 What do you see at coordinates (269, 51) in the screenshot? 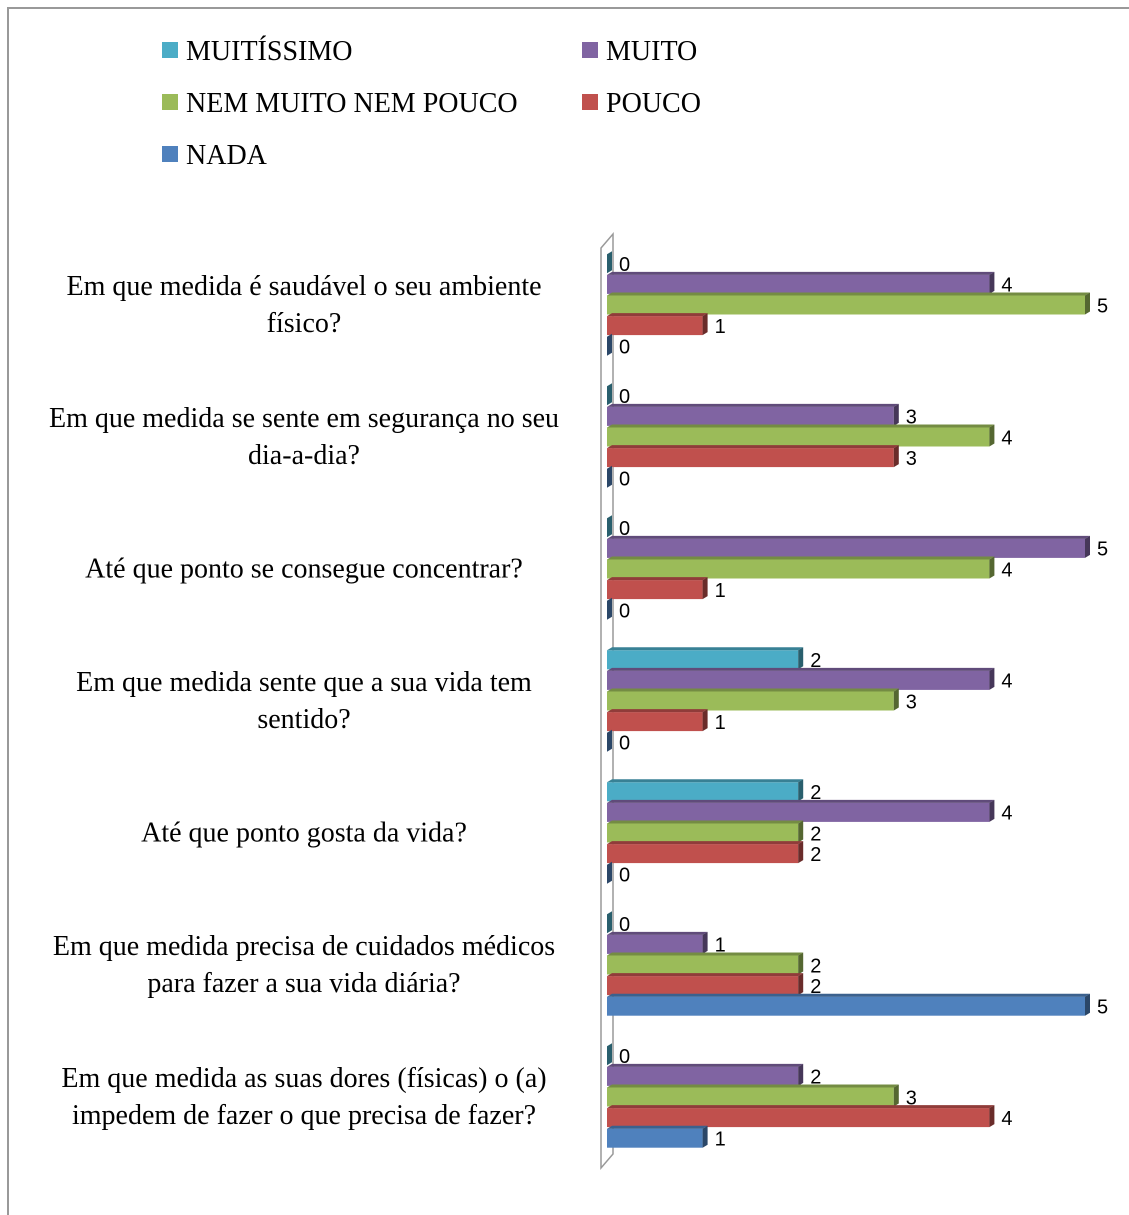
I see `legend-label: MUITÍSSIMO` at bounding box center [269, 51].